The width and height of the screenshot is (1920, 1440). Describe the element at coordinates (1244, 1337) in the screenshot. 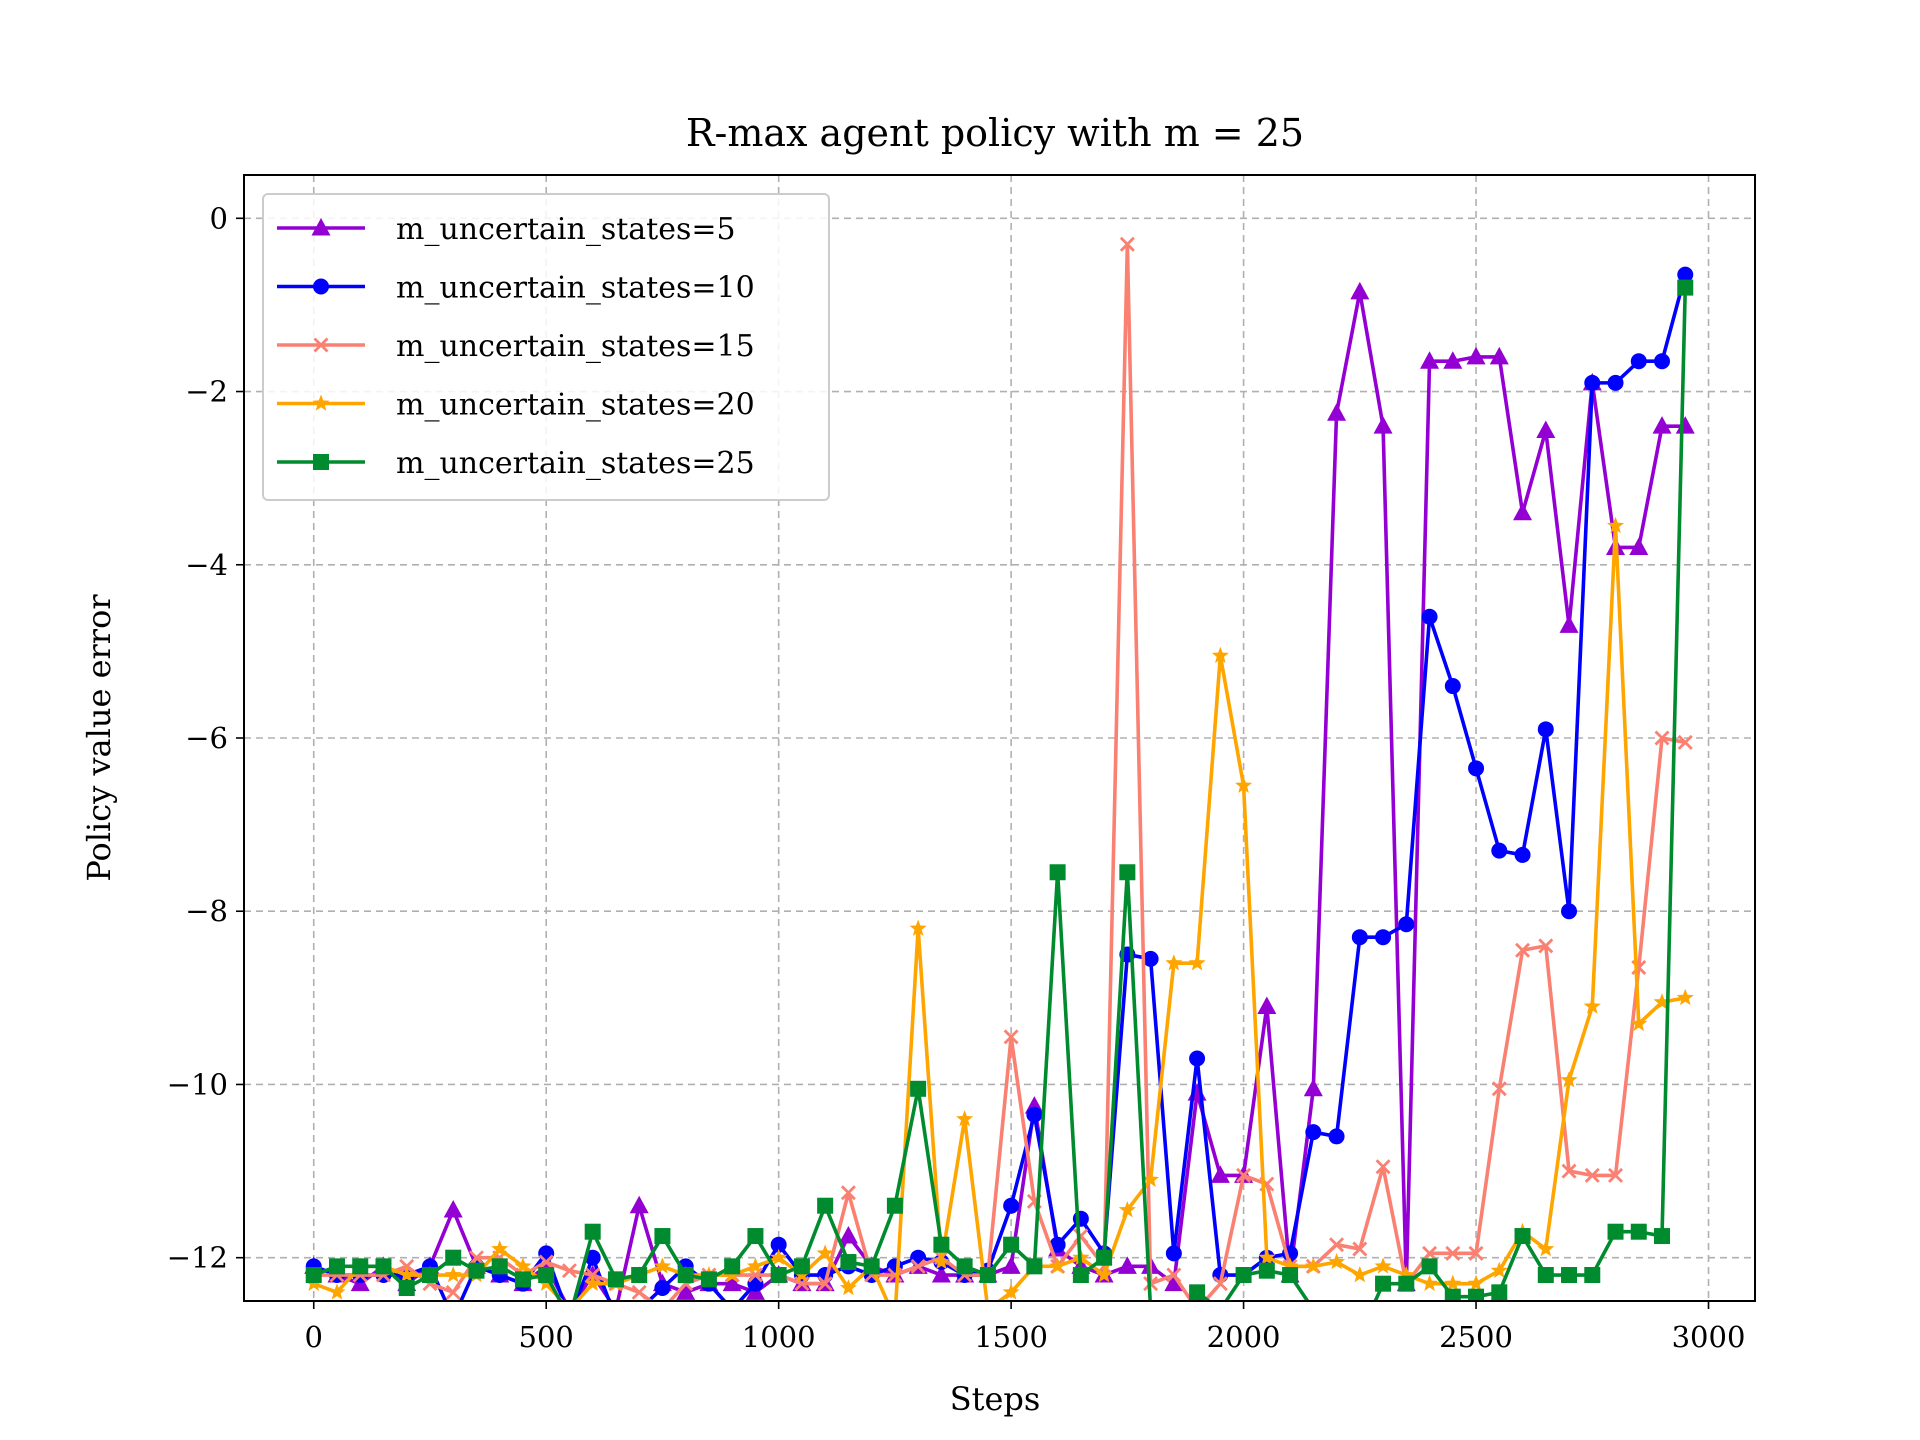

I see `x-tick-label: 2000` at that location.